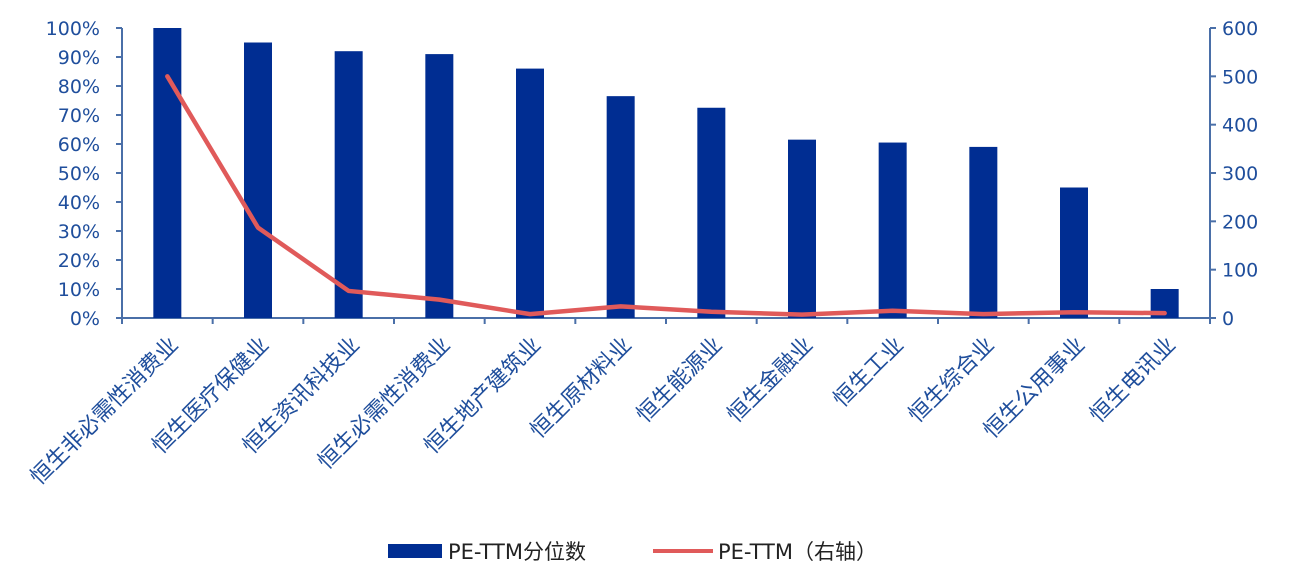  I want to click on left-tick-label: 100%, so click(73, 29).